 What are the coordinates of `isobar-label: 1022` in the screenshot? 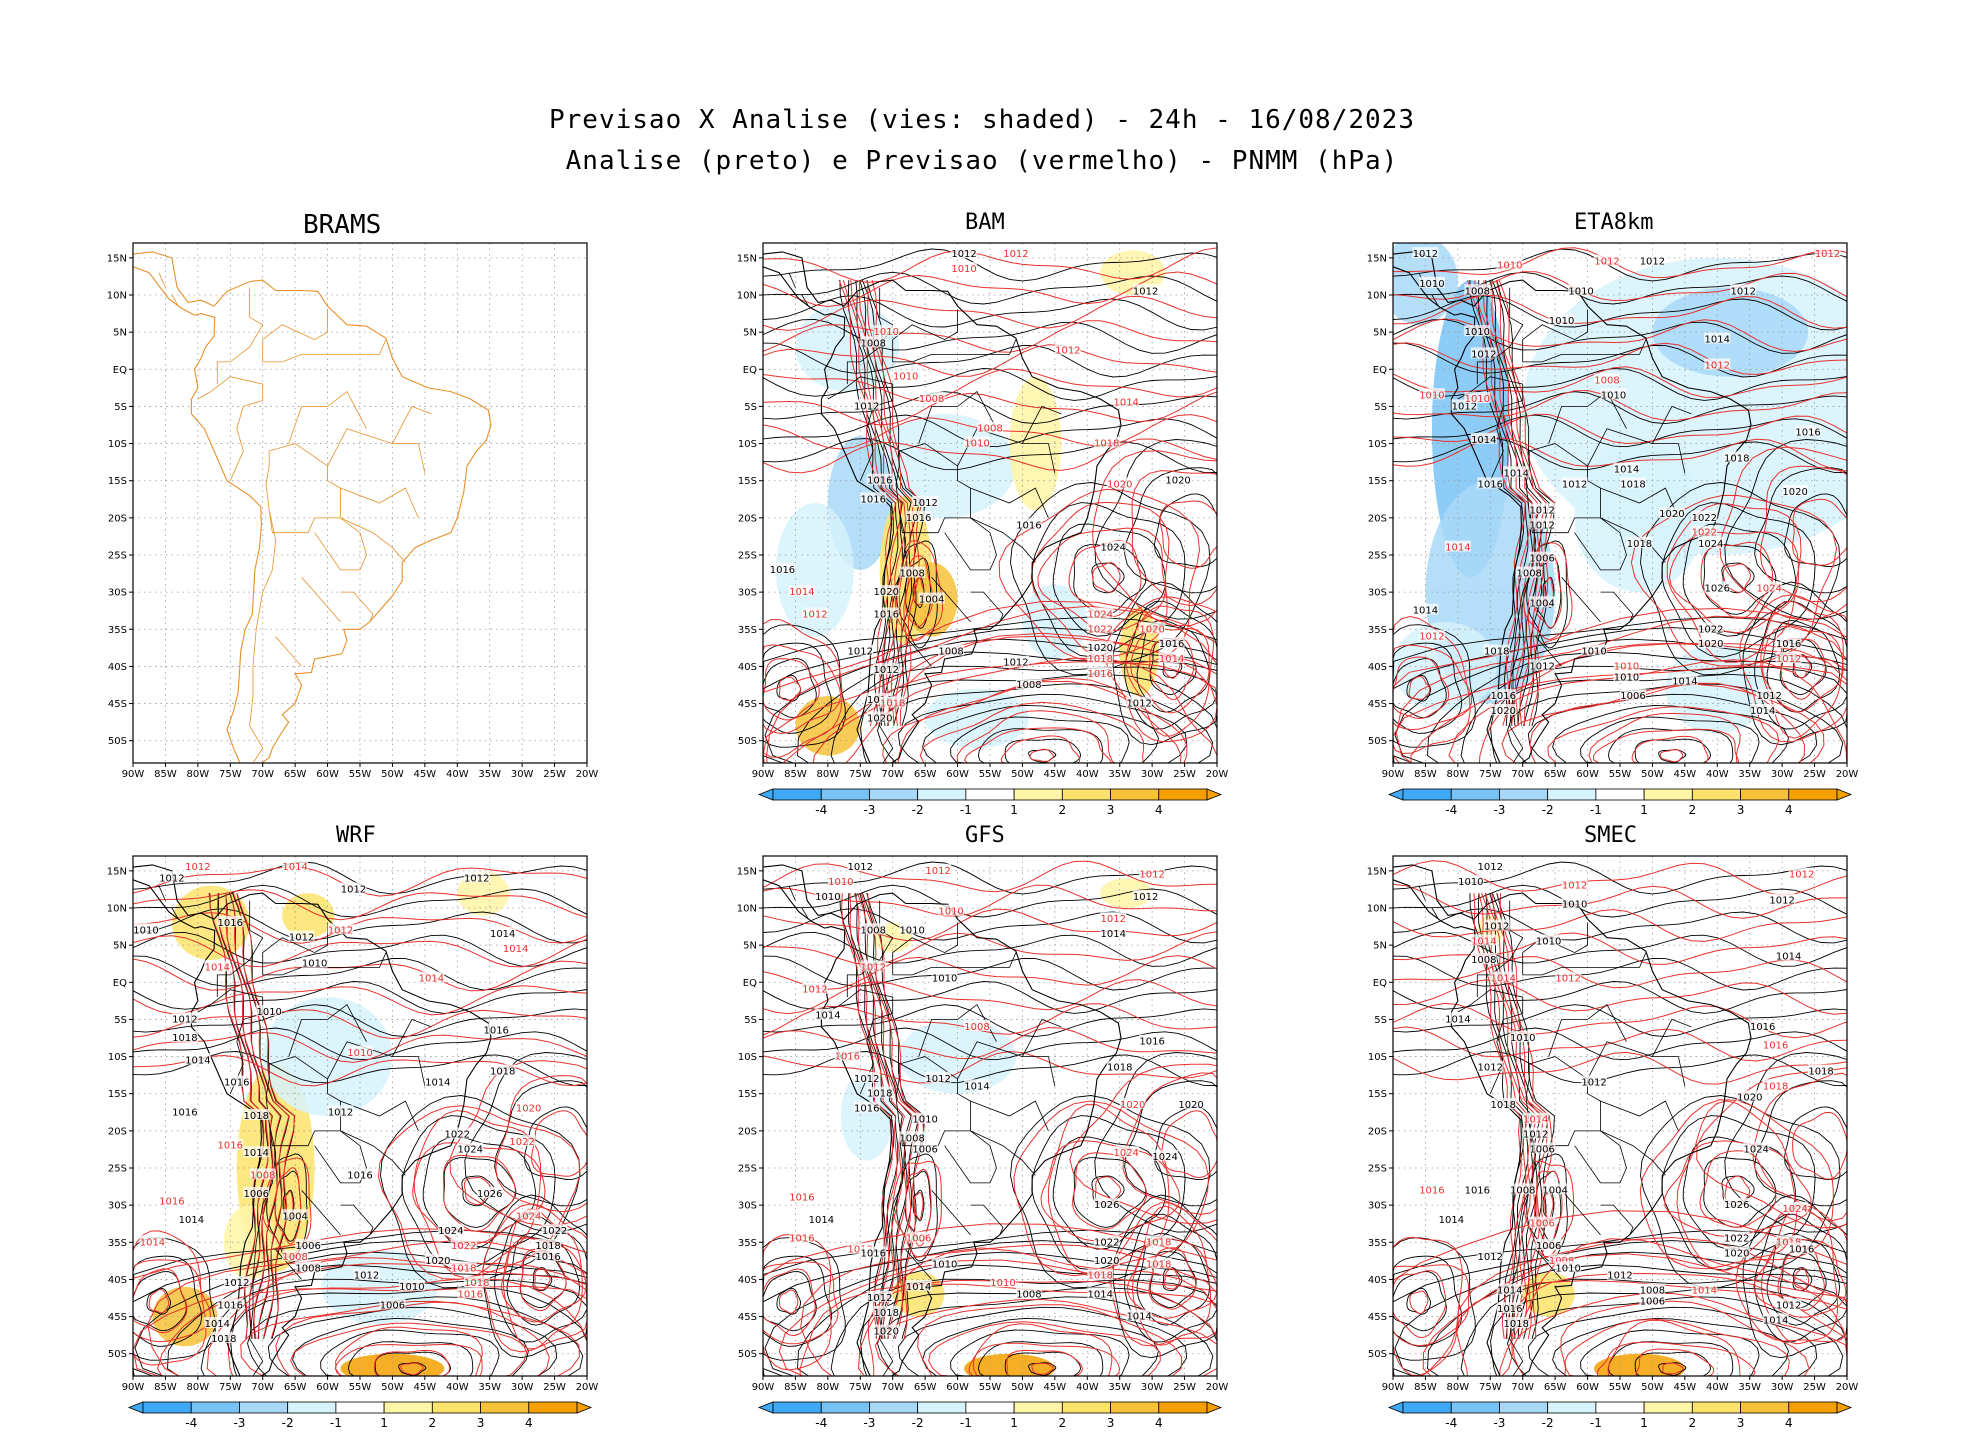 It's located at (1710, 629).